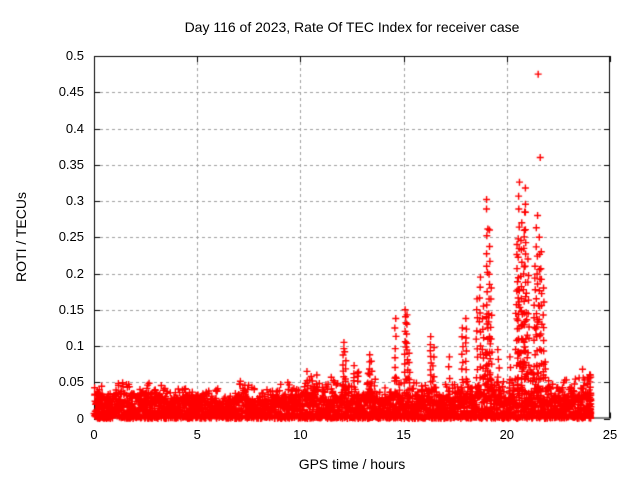 The height and width of the screenshot is (480, 640). Describe the element at coordinates (74, 128) in the screenshot. I see `y-tick-label: 0.4` at that location.